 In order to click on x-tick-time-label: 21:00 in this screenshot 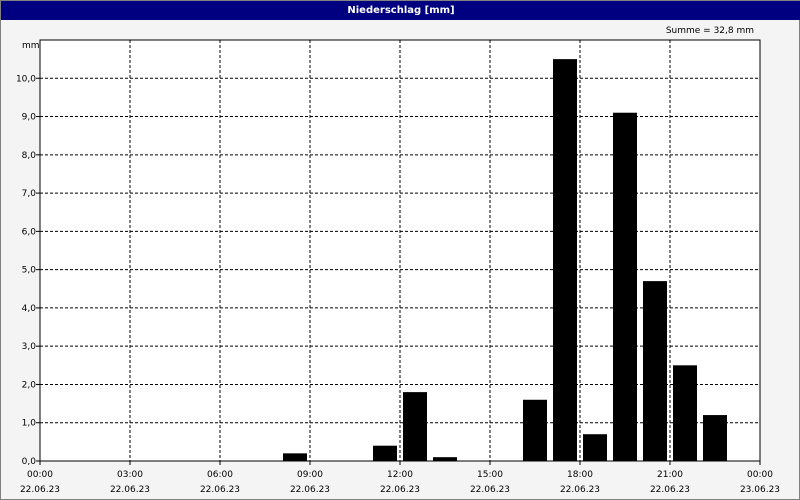, I will do `click(670, 475)`.